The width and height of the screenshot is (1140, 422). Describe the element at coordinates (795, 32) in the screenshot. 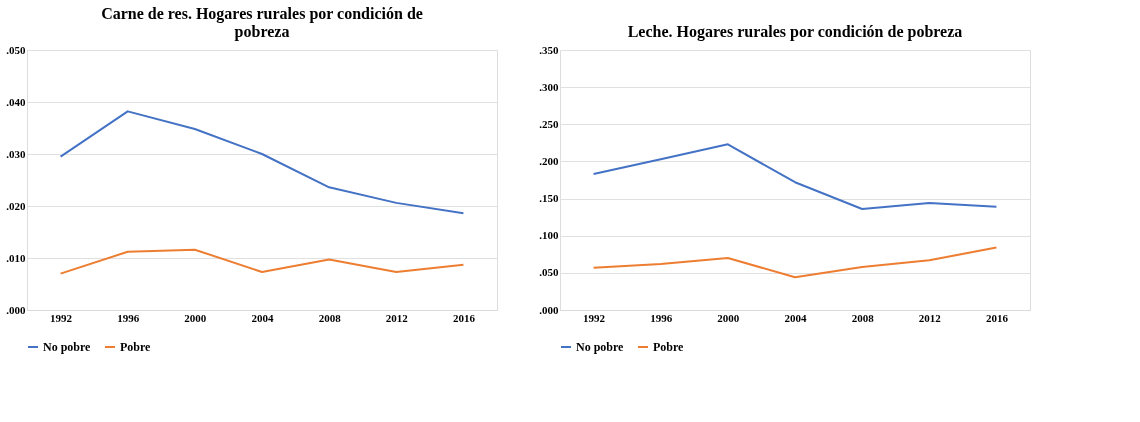

I see `chart-title: Leche. Hogares rurales por condición de pobreza` at that location.